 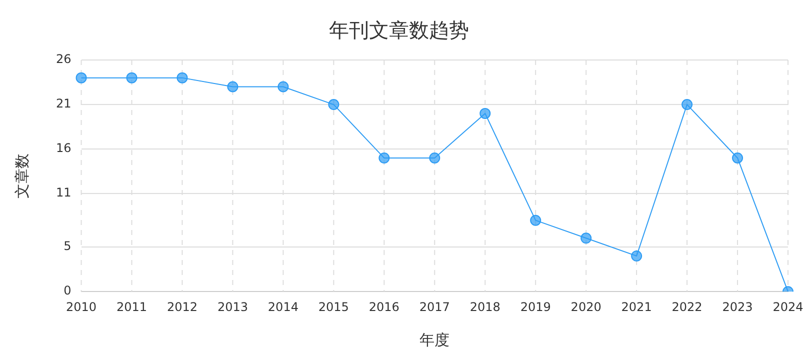 What do you see at coordinates (384, 307) in the screenshot?
I see `x-tick-label: 2016` at bounding box center [384, 307].